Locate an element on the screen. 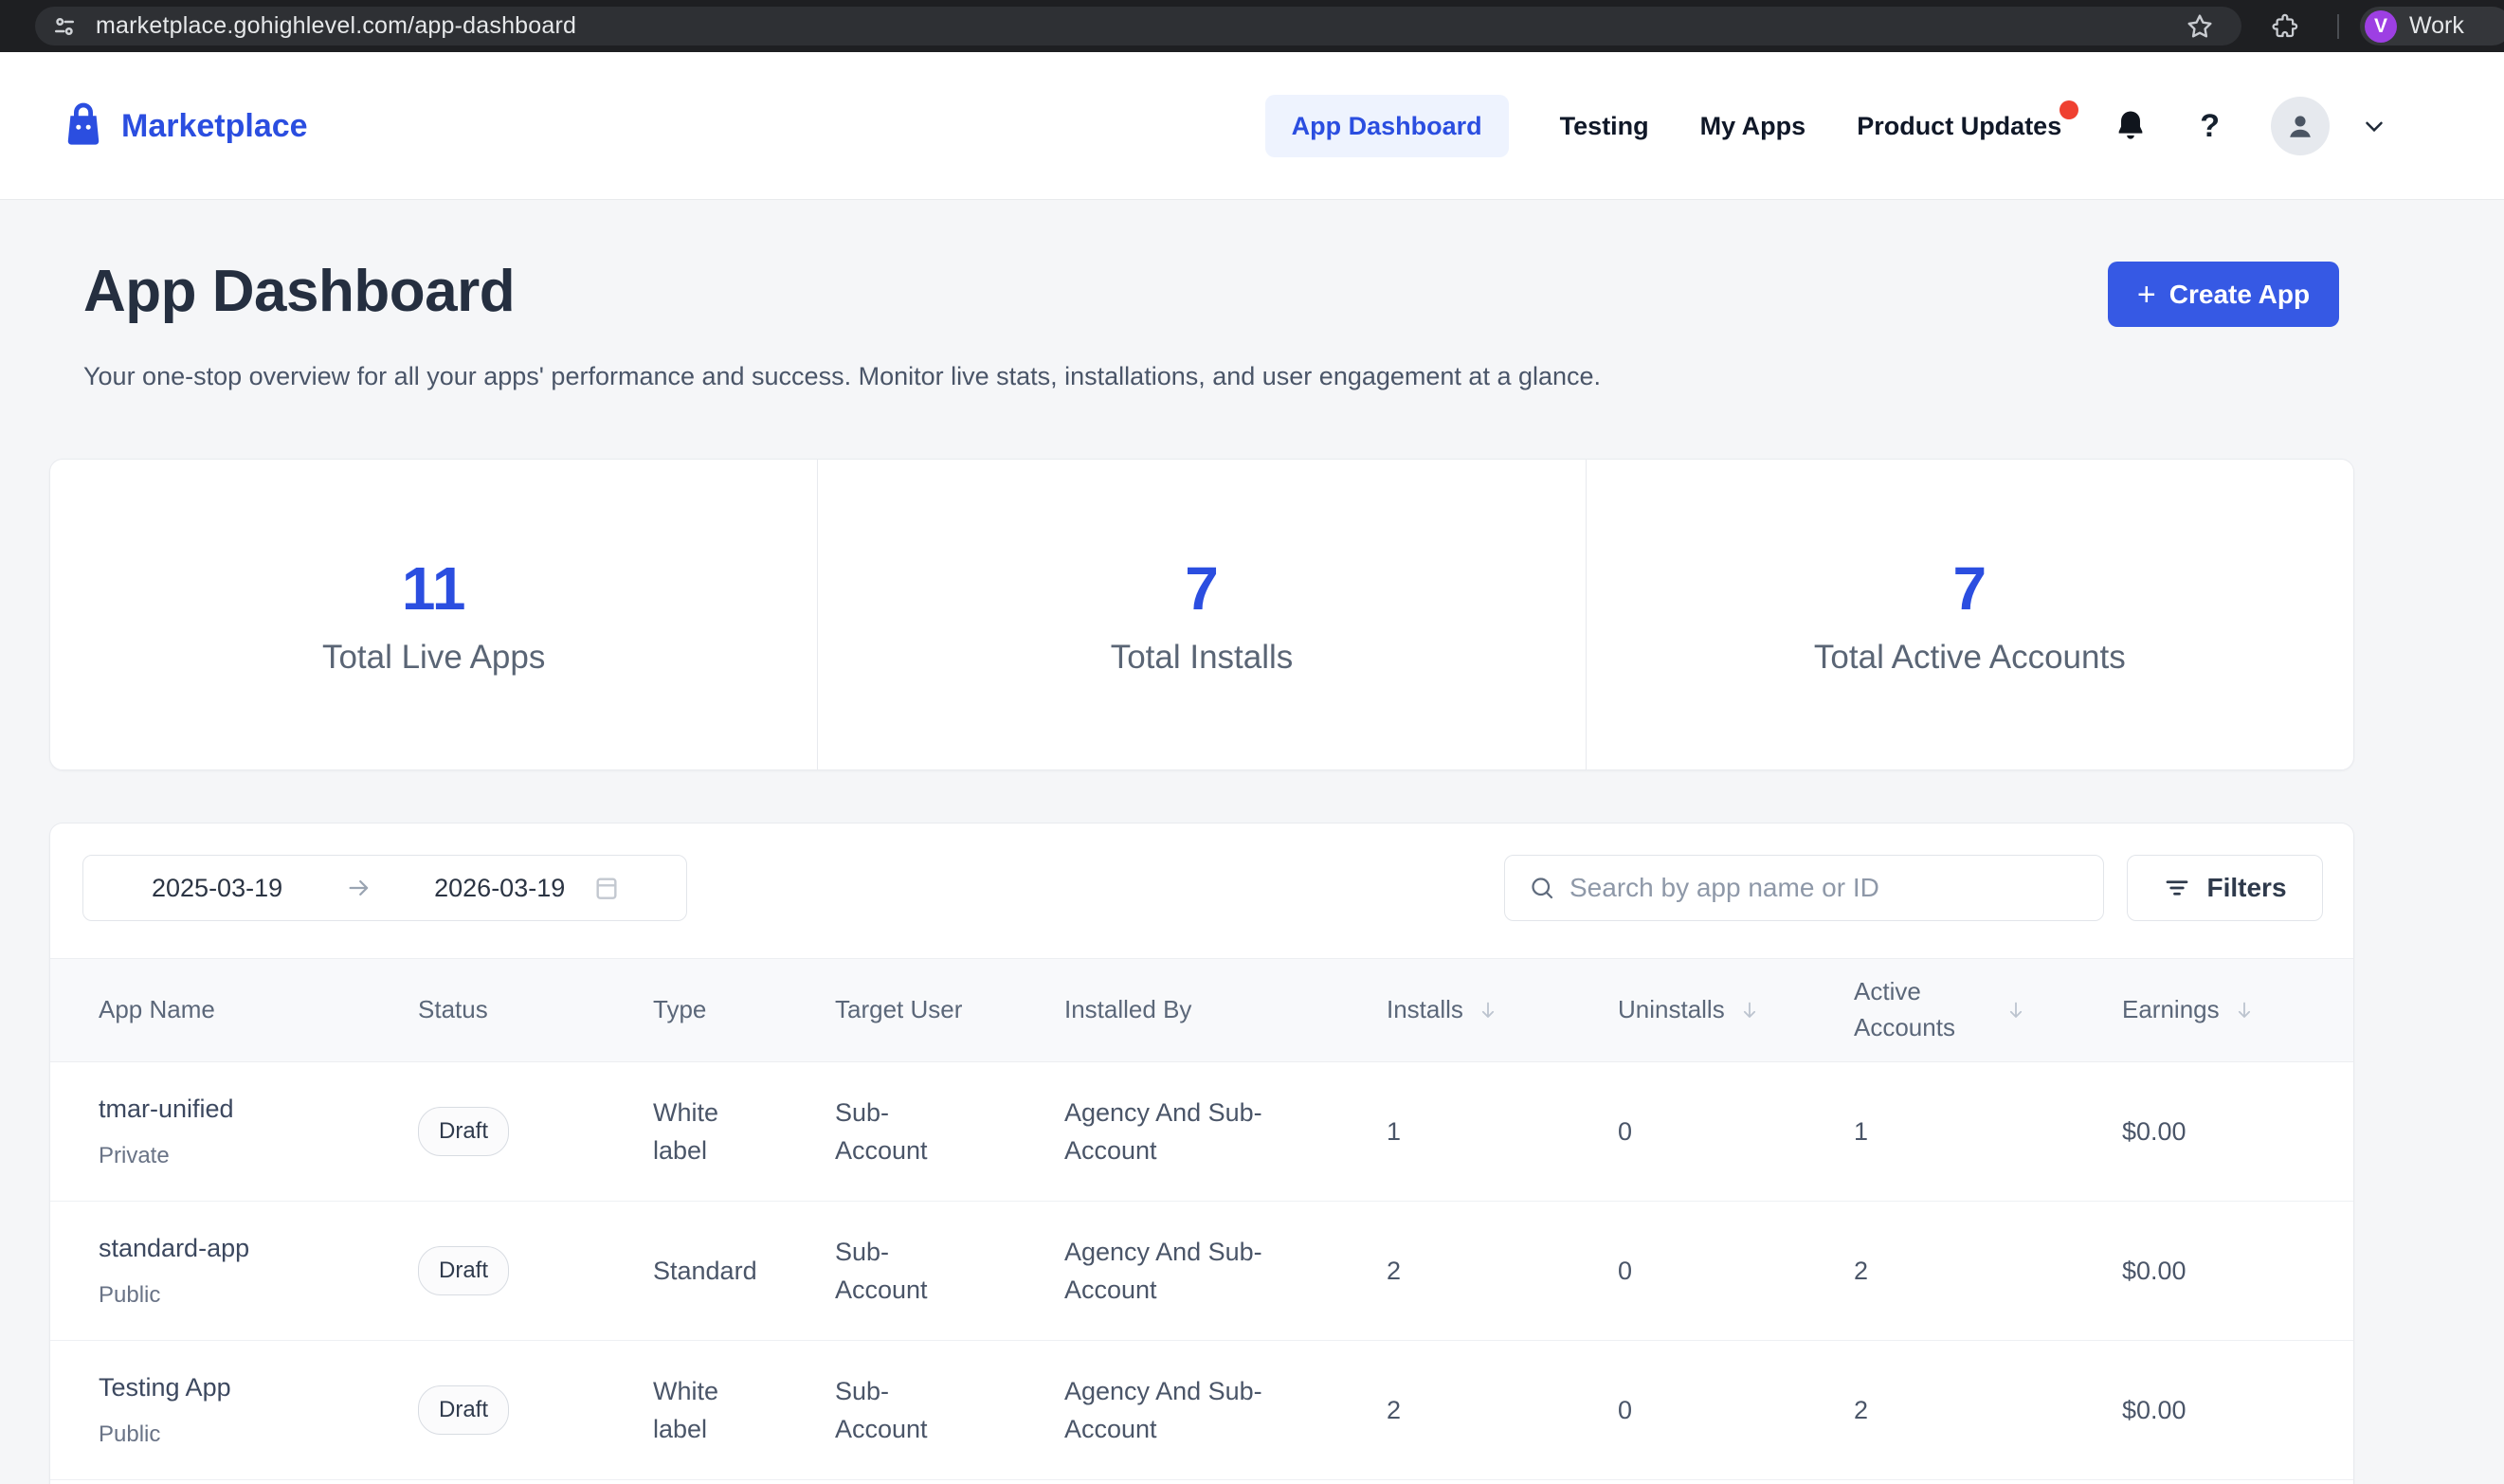 The height and width of the screenshot is (1484, 2504). nav-my-apps: My Apps is located at coordinates (1752, 125).